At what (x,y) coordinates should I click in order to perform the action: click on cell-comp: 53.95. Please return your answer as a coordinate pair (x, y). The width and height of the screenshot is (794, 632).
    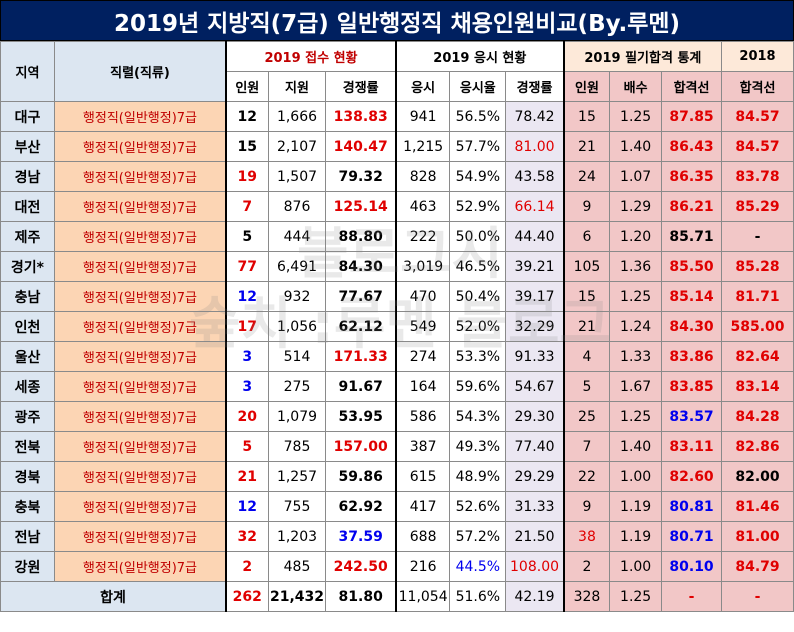
    Looking at the image, I should click on (361, 416).